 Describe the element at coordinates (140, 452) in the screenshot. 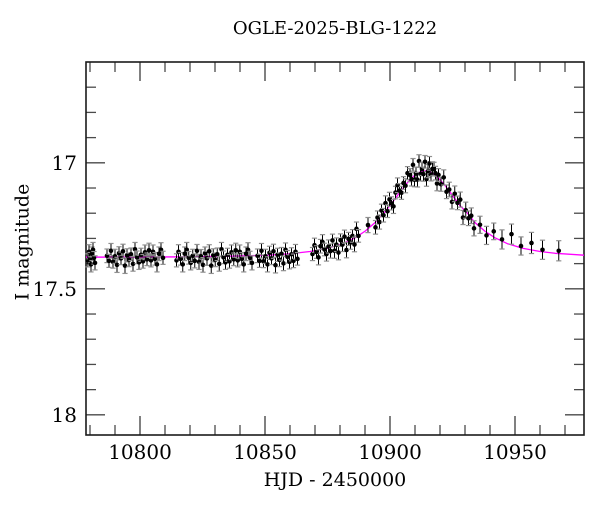

I see `x-tick-label: 10800` at that location.